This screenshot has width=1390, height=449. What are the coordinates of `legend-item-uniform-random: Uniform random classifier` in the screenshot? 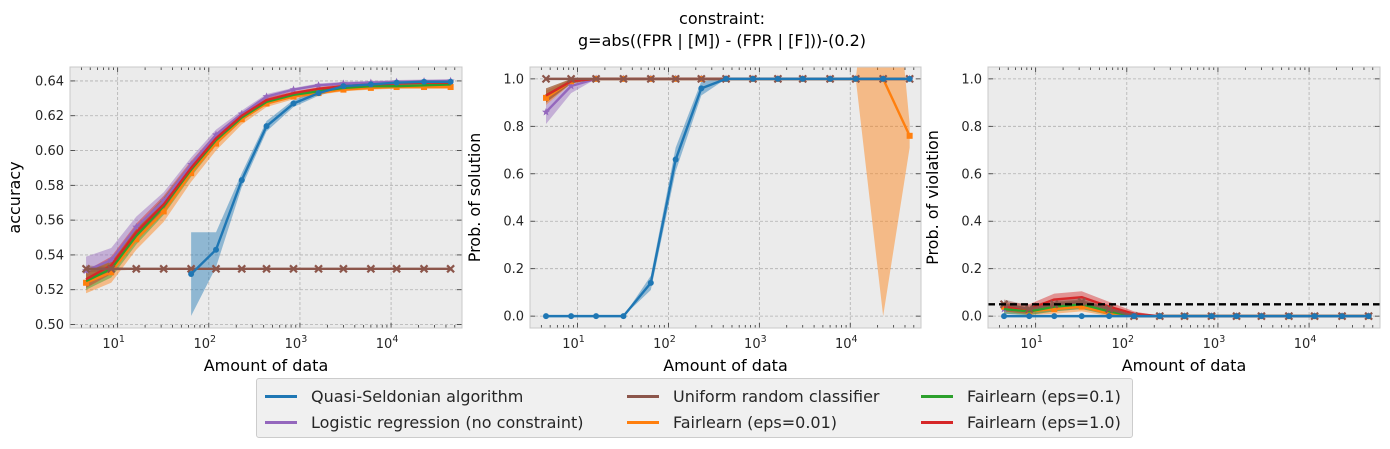 It's located at (753, 396).